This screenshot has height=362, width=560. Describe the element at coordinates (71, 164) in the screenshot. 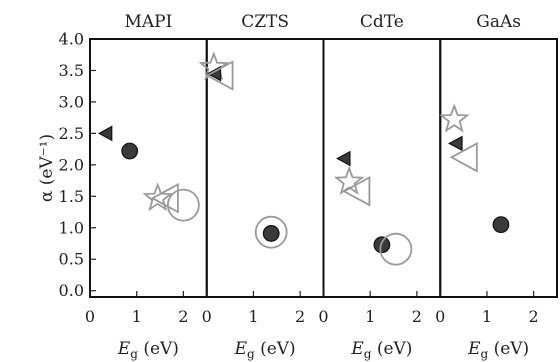

I see `y-tick-label: 2.0` at that location.